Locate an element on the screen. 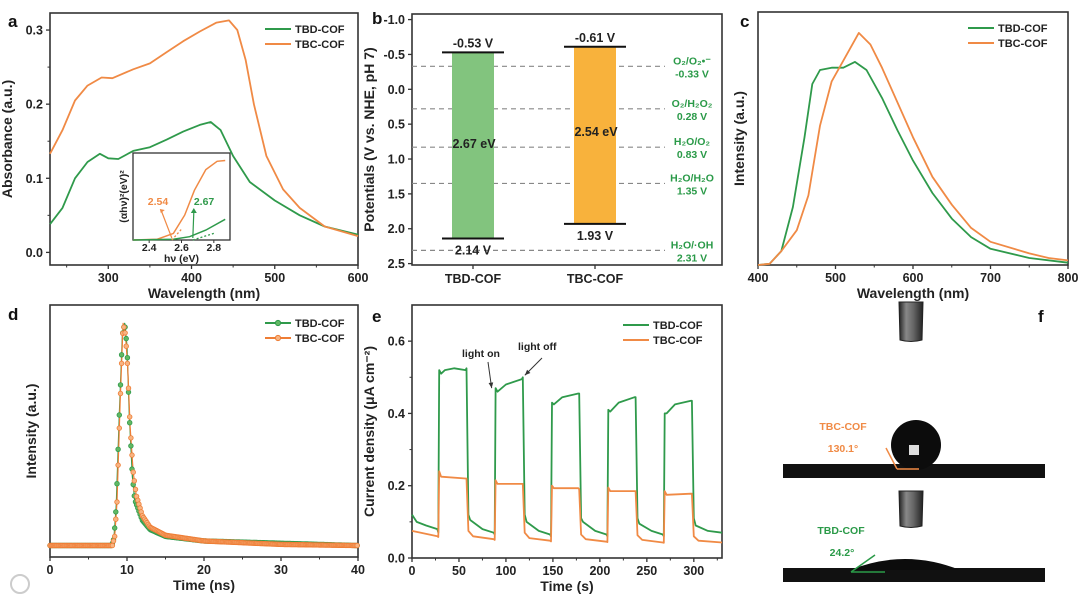  y-tick-label: 0.4 is located at coordinates (396, 414).